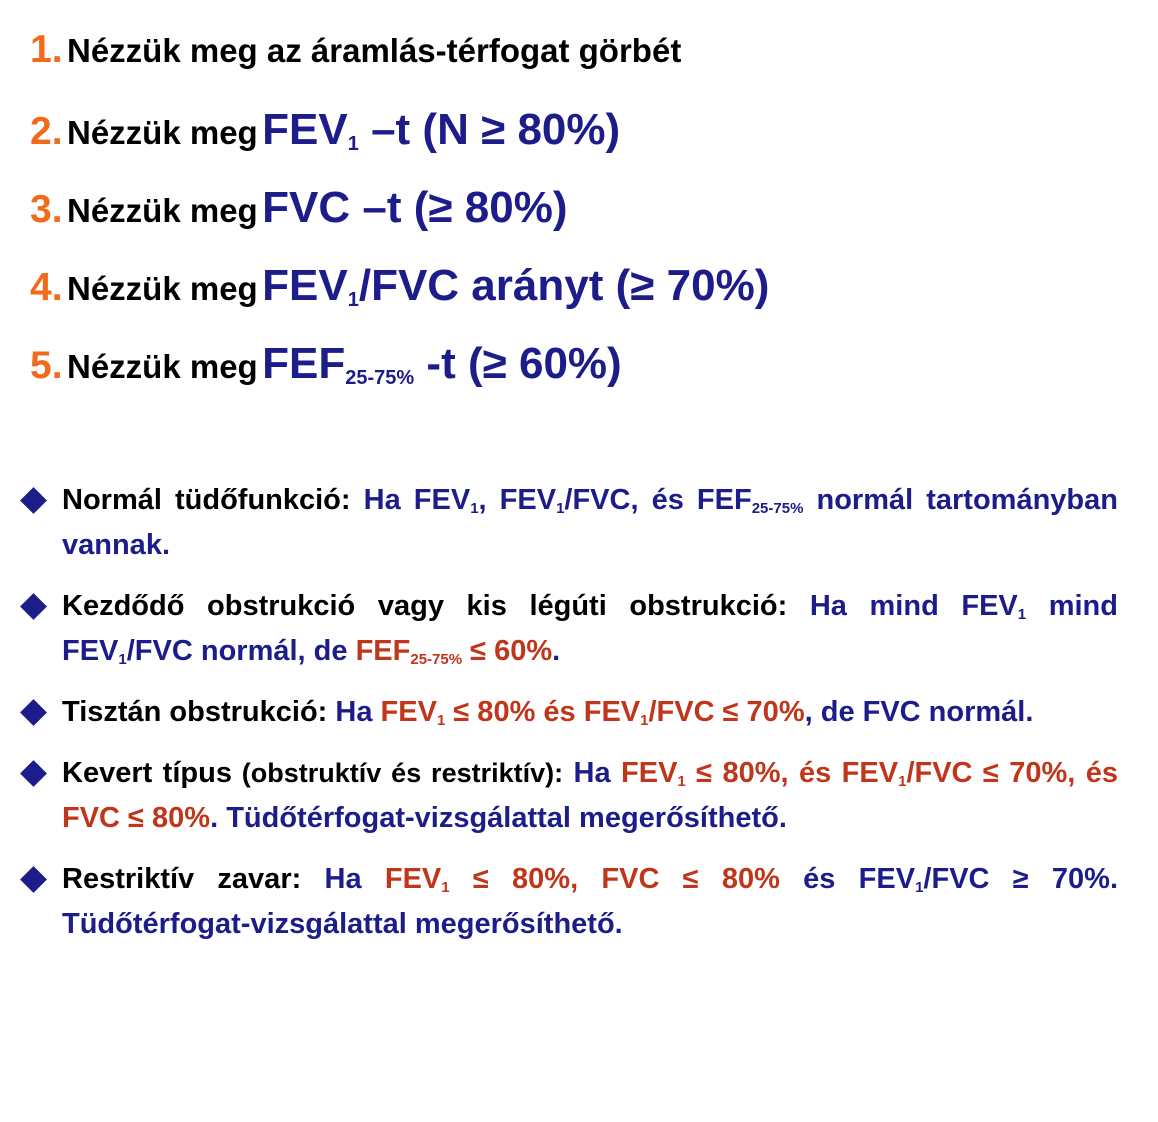 The image size is (1158, 1122). What do you see at coordinates (46, 209) in the screenshot?
I see `step-number: 3.` at bounding box center [46, 209].